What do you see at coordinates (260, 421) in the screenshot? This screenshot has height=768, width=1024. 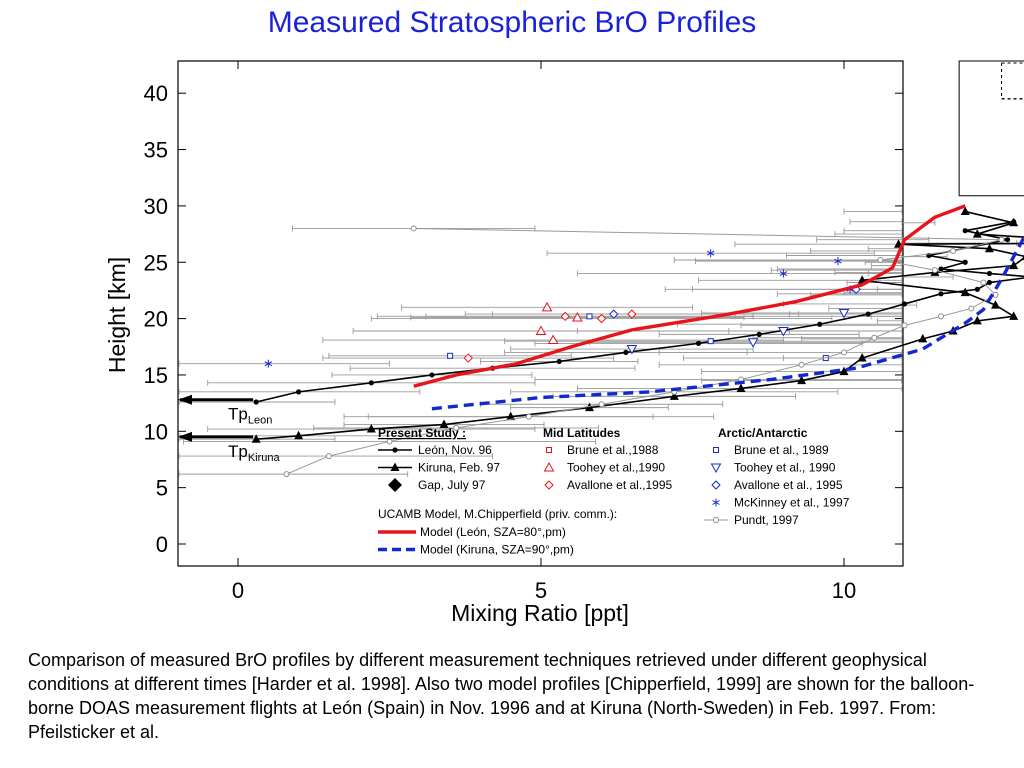 I see `tropopause-subscript: Leon` at bounding box center [260, 421].